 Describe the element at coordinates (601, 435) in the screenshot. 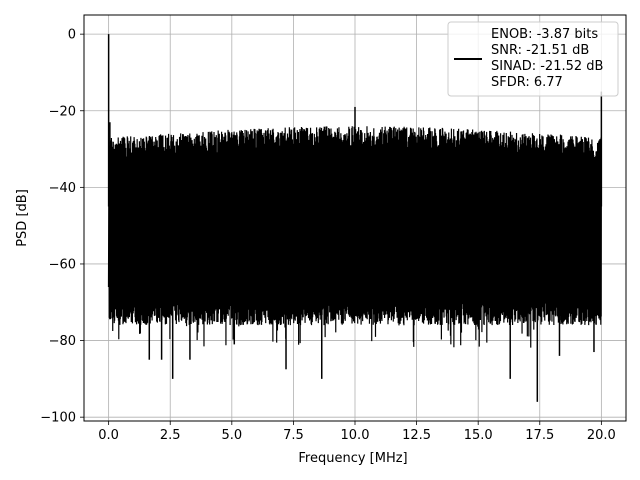

I see `x-tick-label: 20.0` at that location.